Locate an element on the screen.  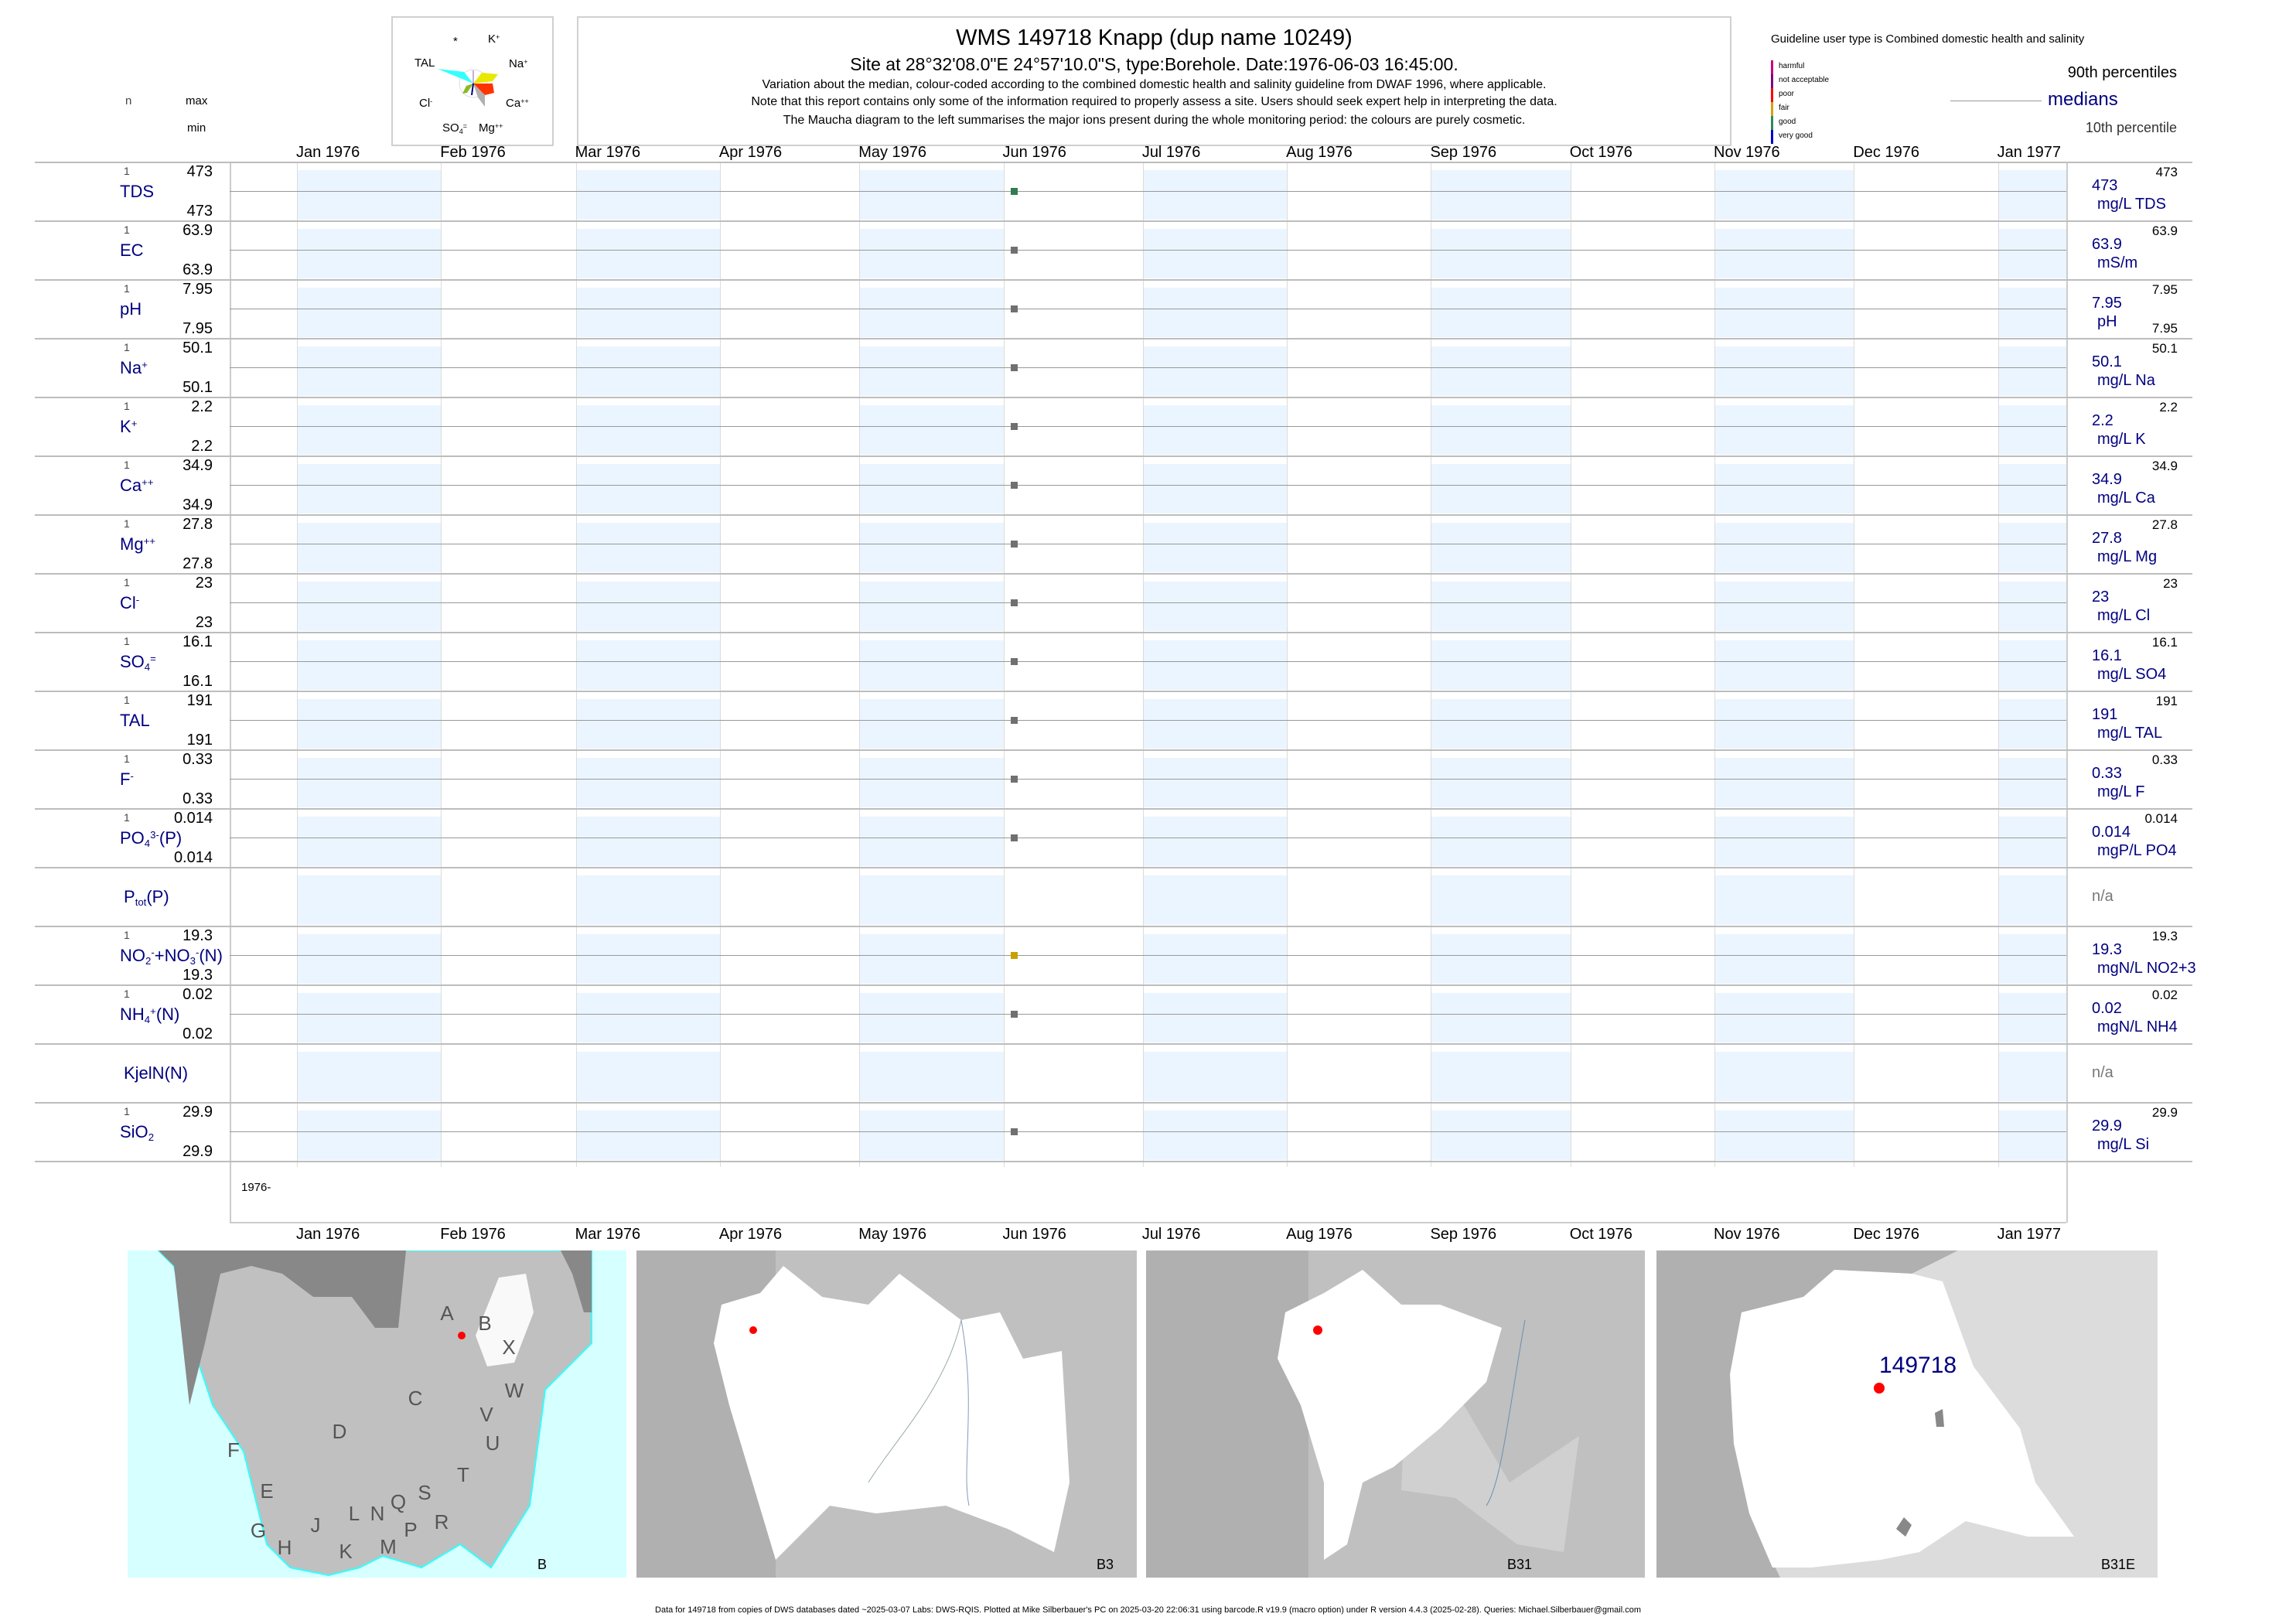
maucha-ca is located at coordinates (483, 89).